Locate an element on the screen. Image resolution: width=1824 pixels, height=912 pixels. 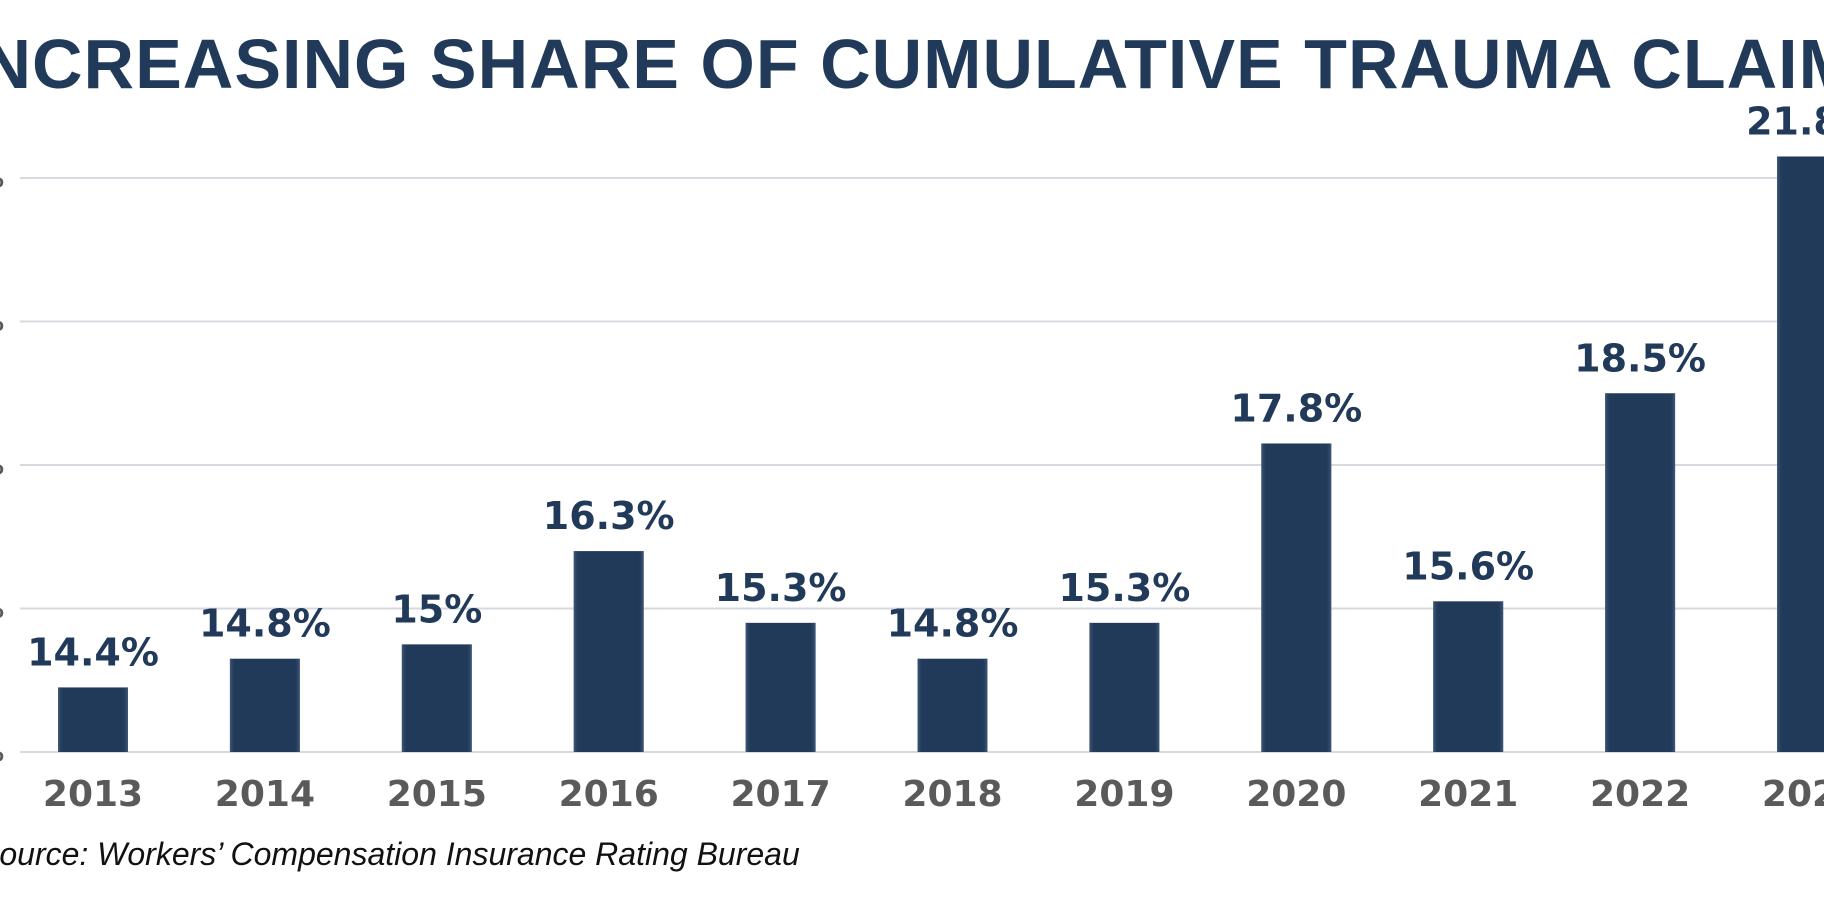
data-label: 16.3% is located at coordinates (609, 516).